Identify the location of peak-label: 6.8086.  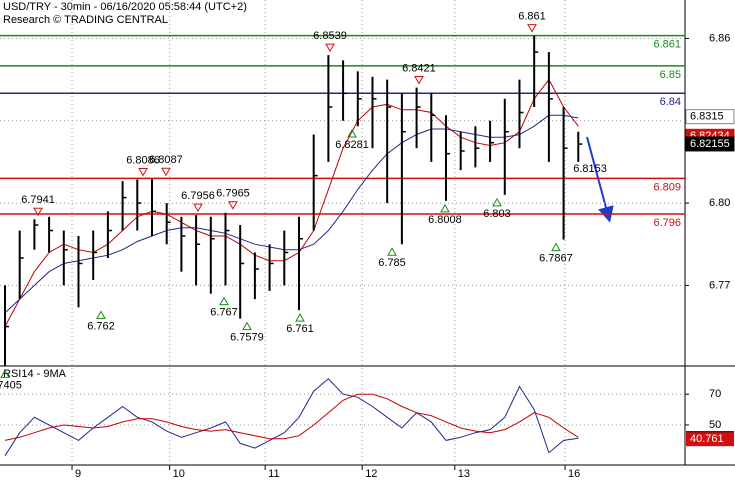
(143, 160).